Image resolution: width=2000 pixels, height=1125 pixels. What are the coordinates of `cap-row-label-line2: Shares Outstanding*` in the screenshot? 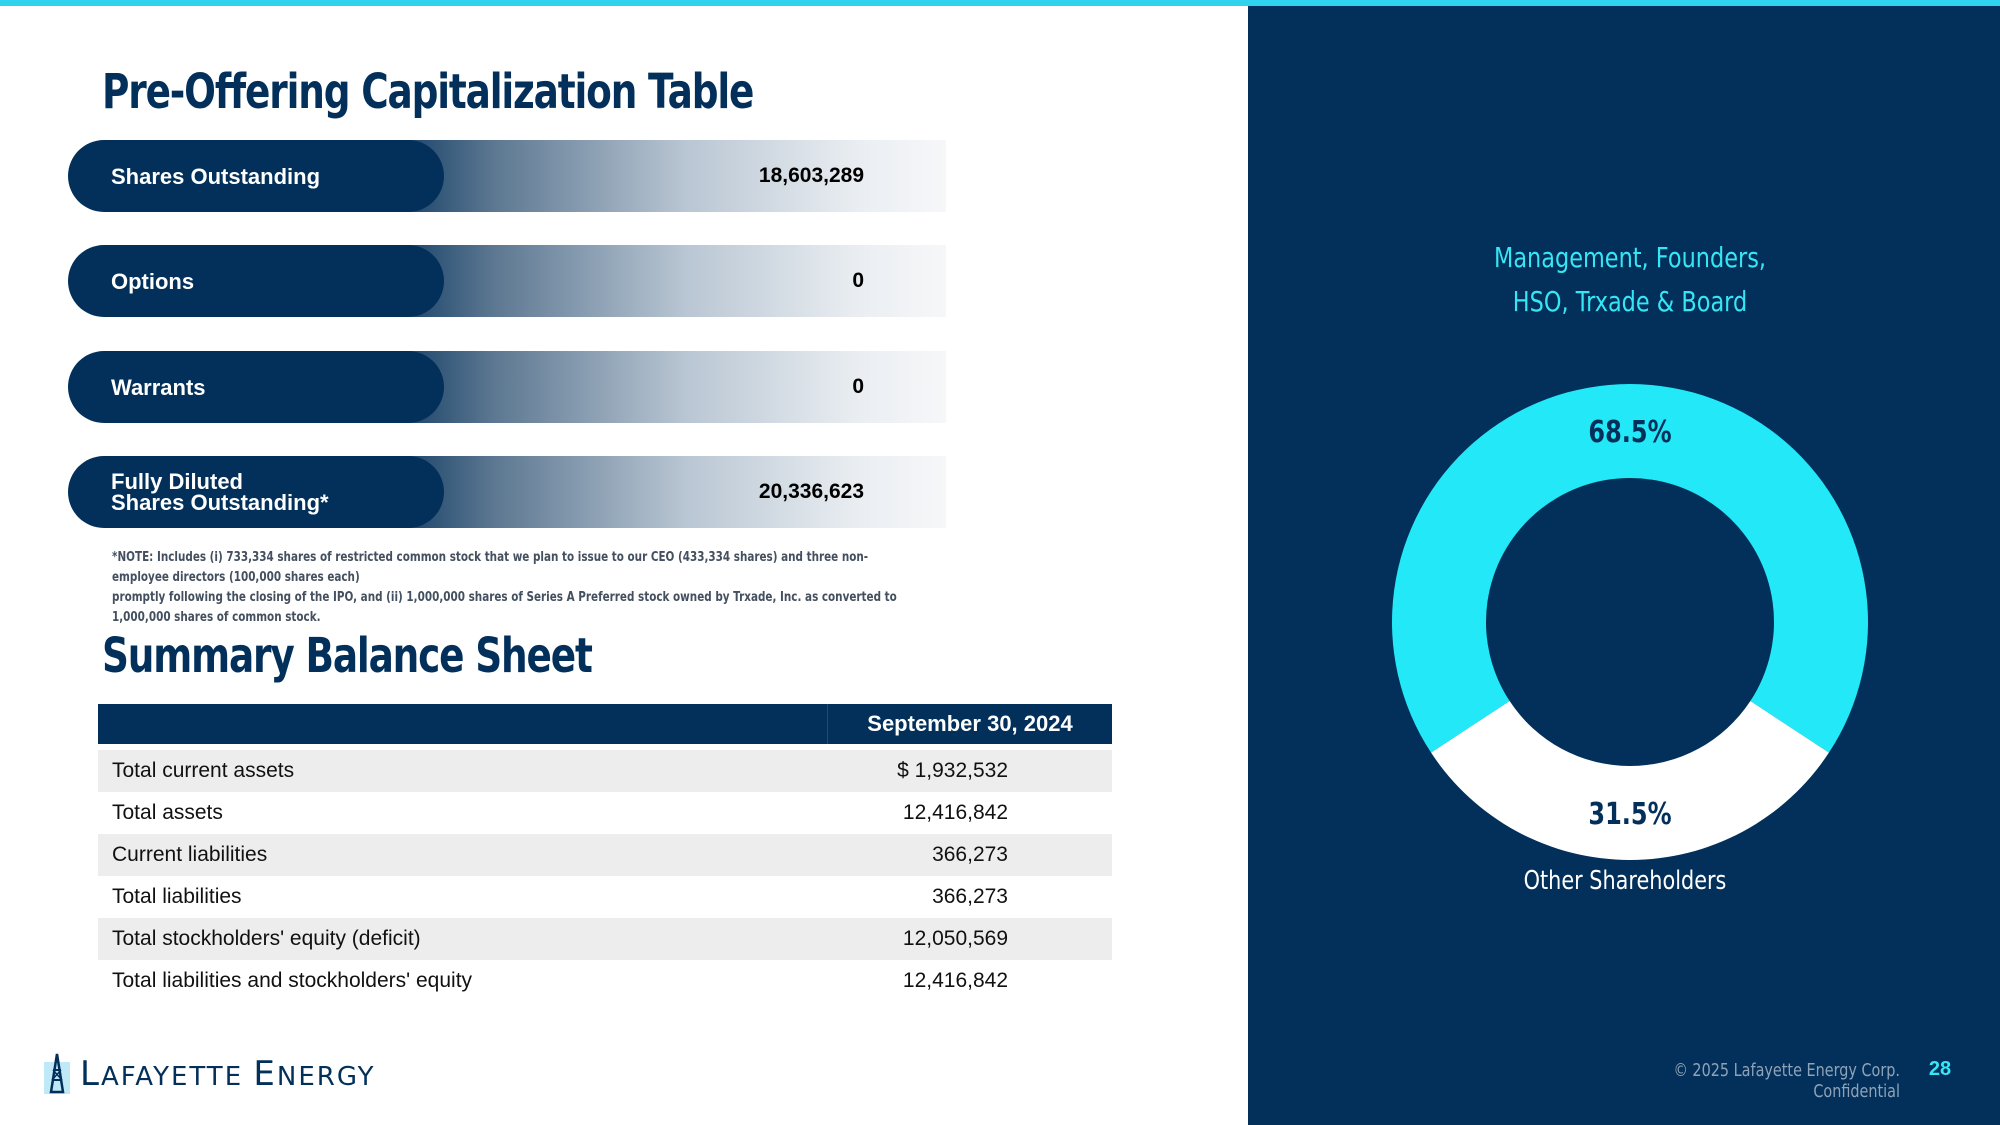 It's located at (220, 502).